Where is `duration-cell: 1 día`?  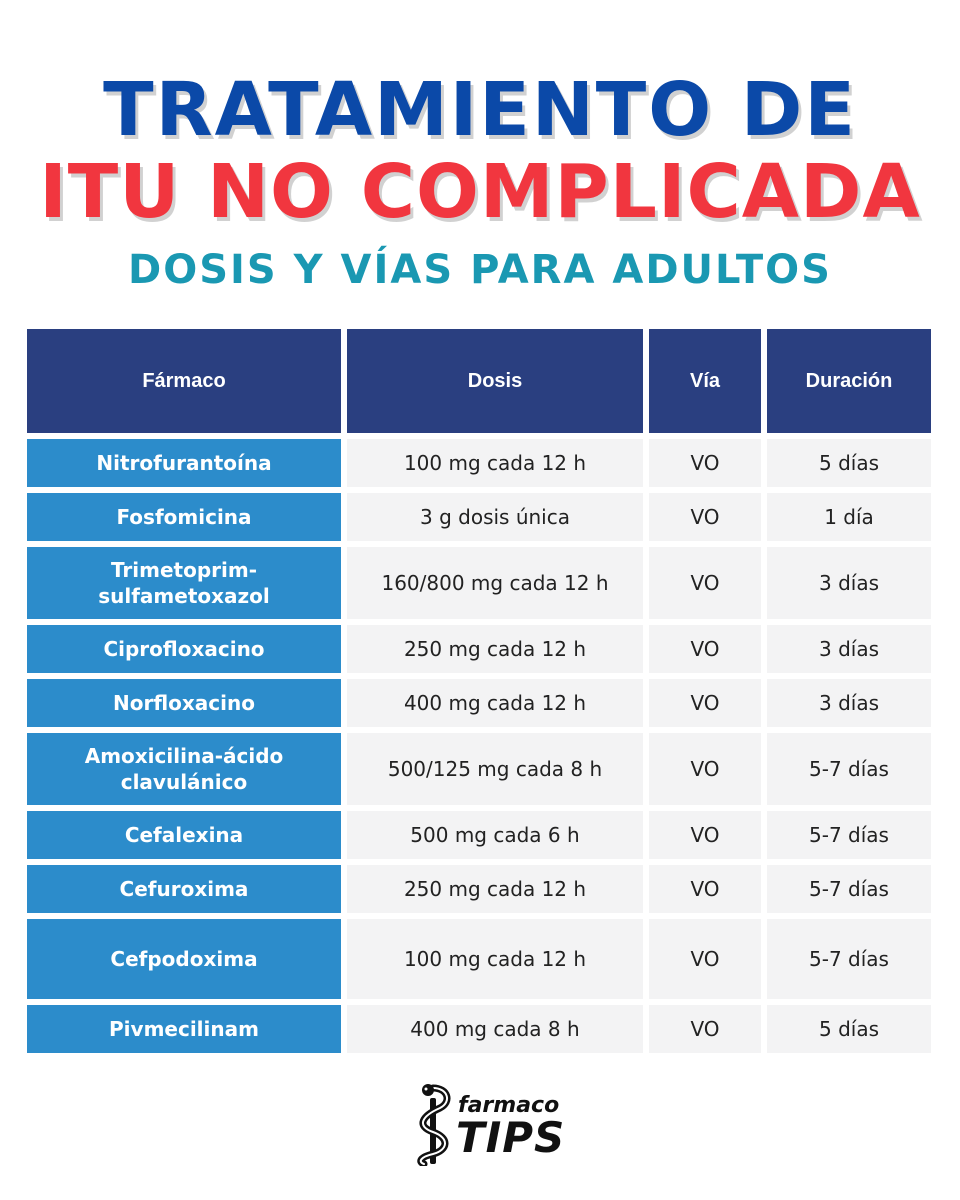
duration-cell: 1 día is located at coordinates (849, 517).